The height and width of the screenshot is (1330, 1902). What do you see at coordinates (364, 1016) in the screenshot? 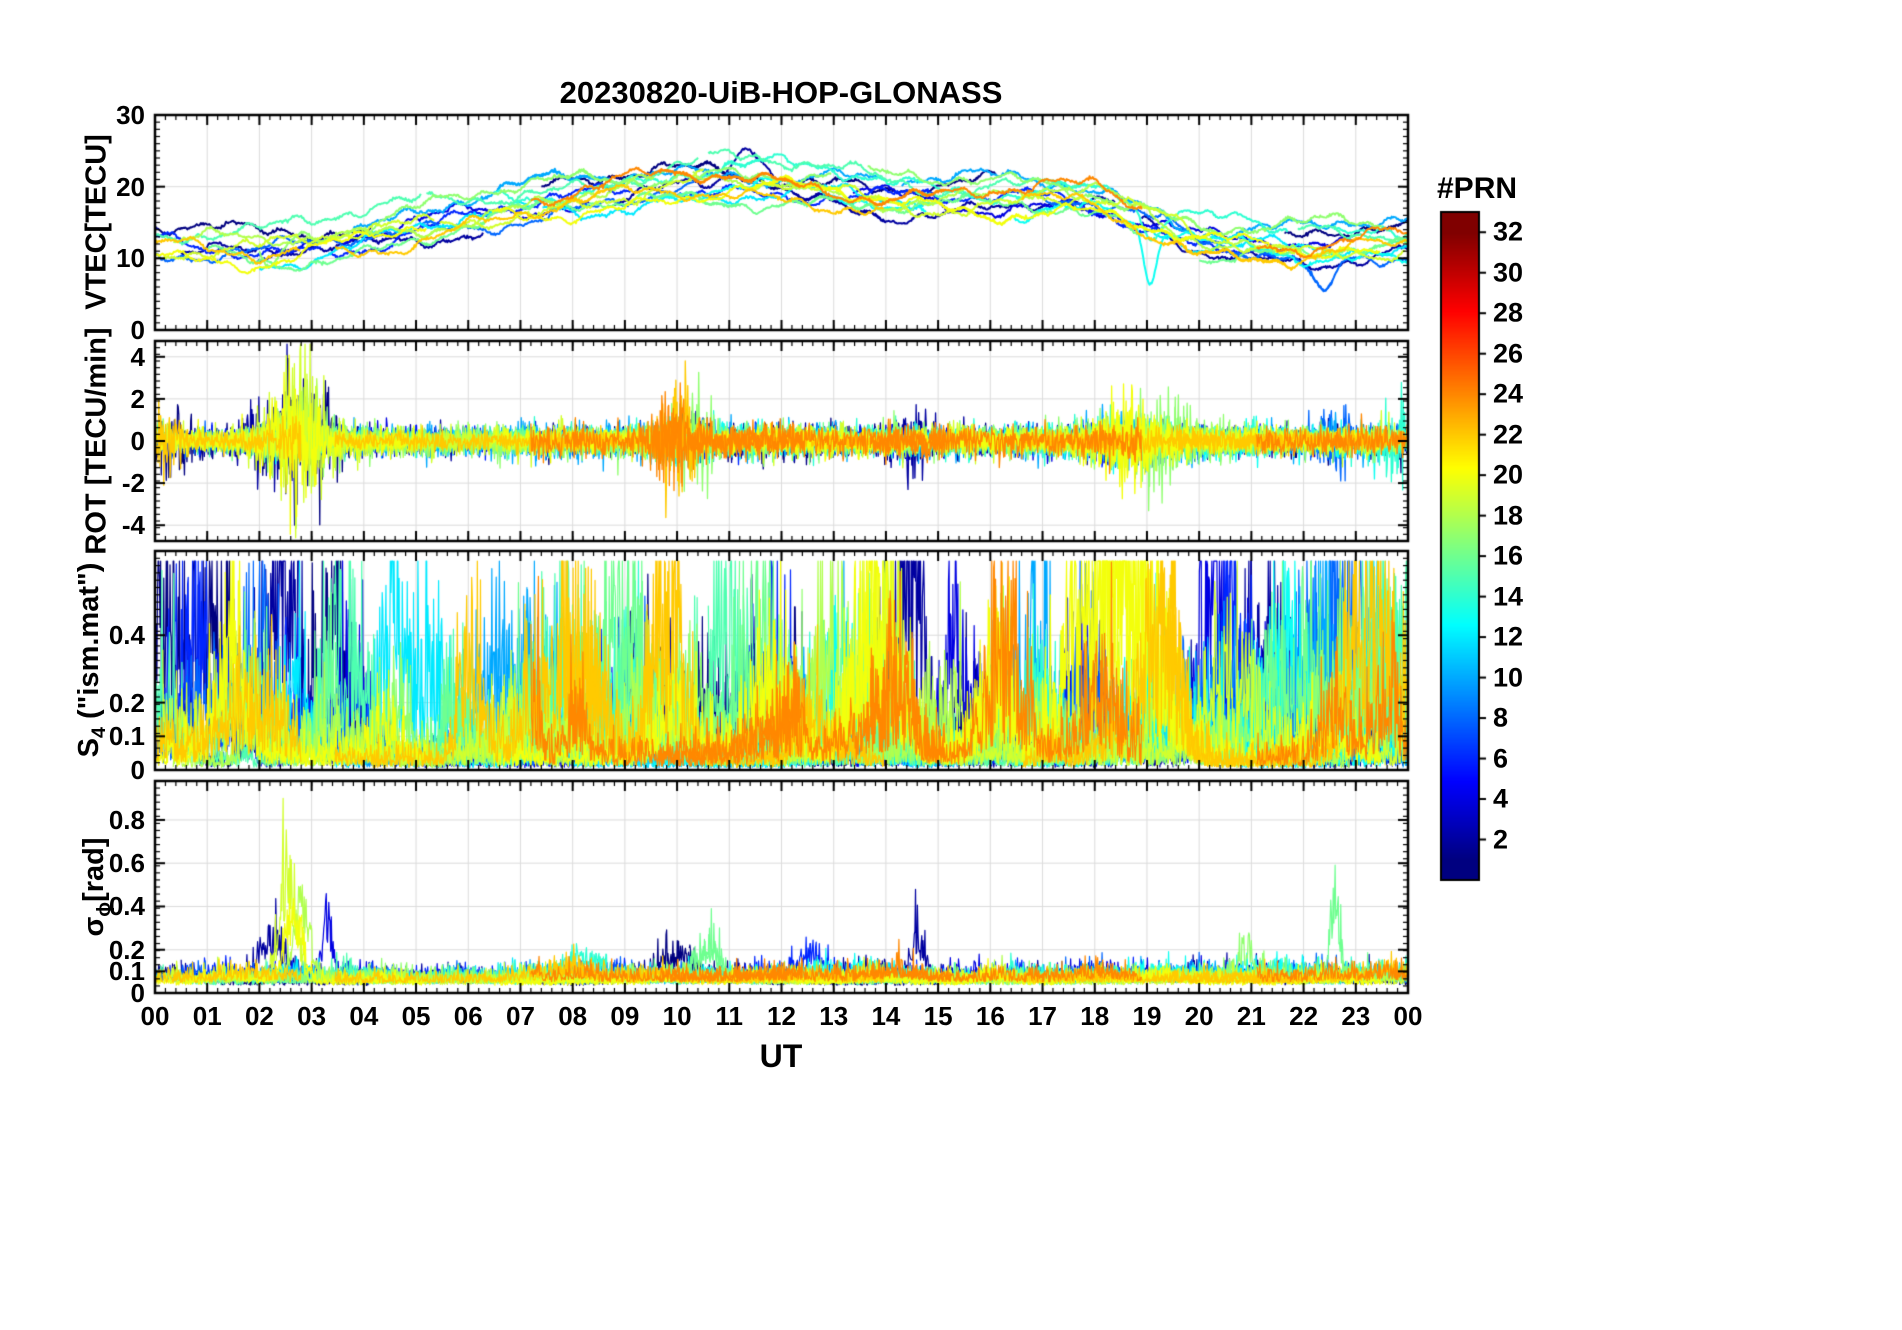
I see `x-tick-label: 04` at bounding box center [364, 1016].